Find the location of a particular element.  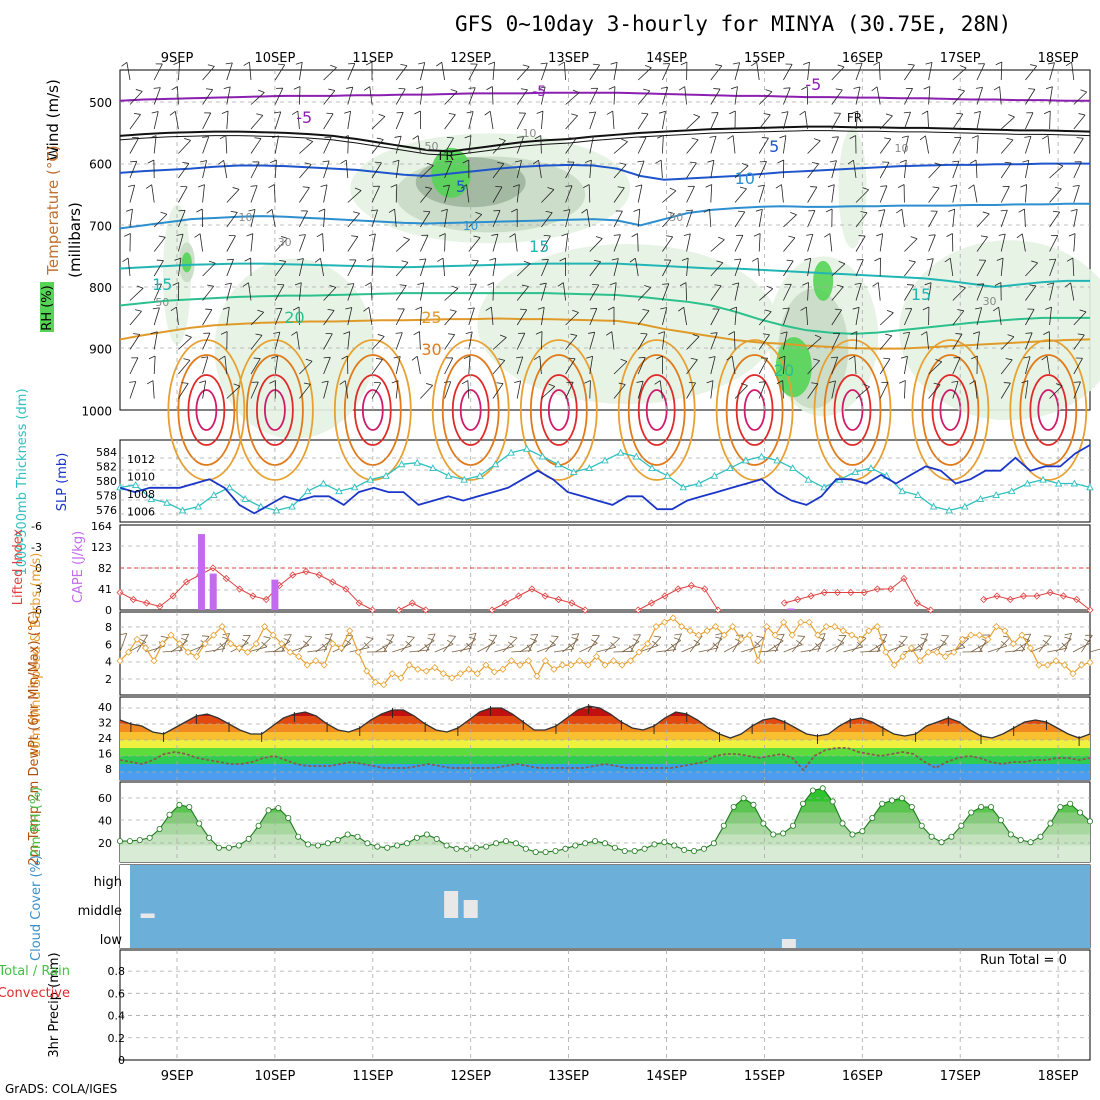

cloud-level-middle: middle is located at coordinates (100, 911).